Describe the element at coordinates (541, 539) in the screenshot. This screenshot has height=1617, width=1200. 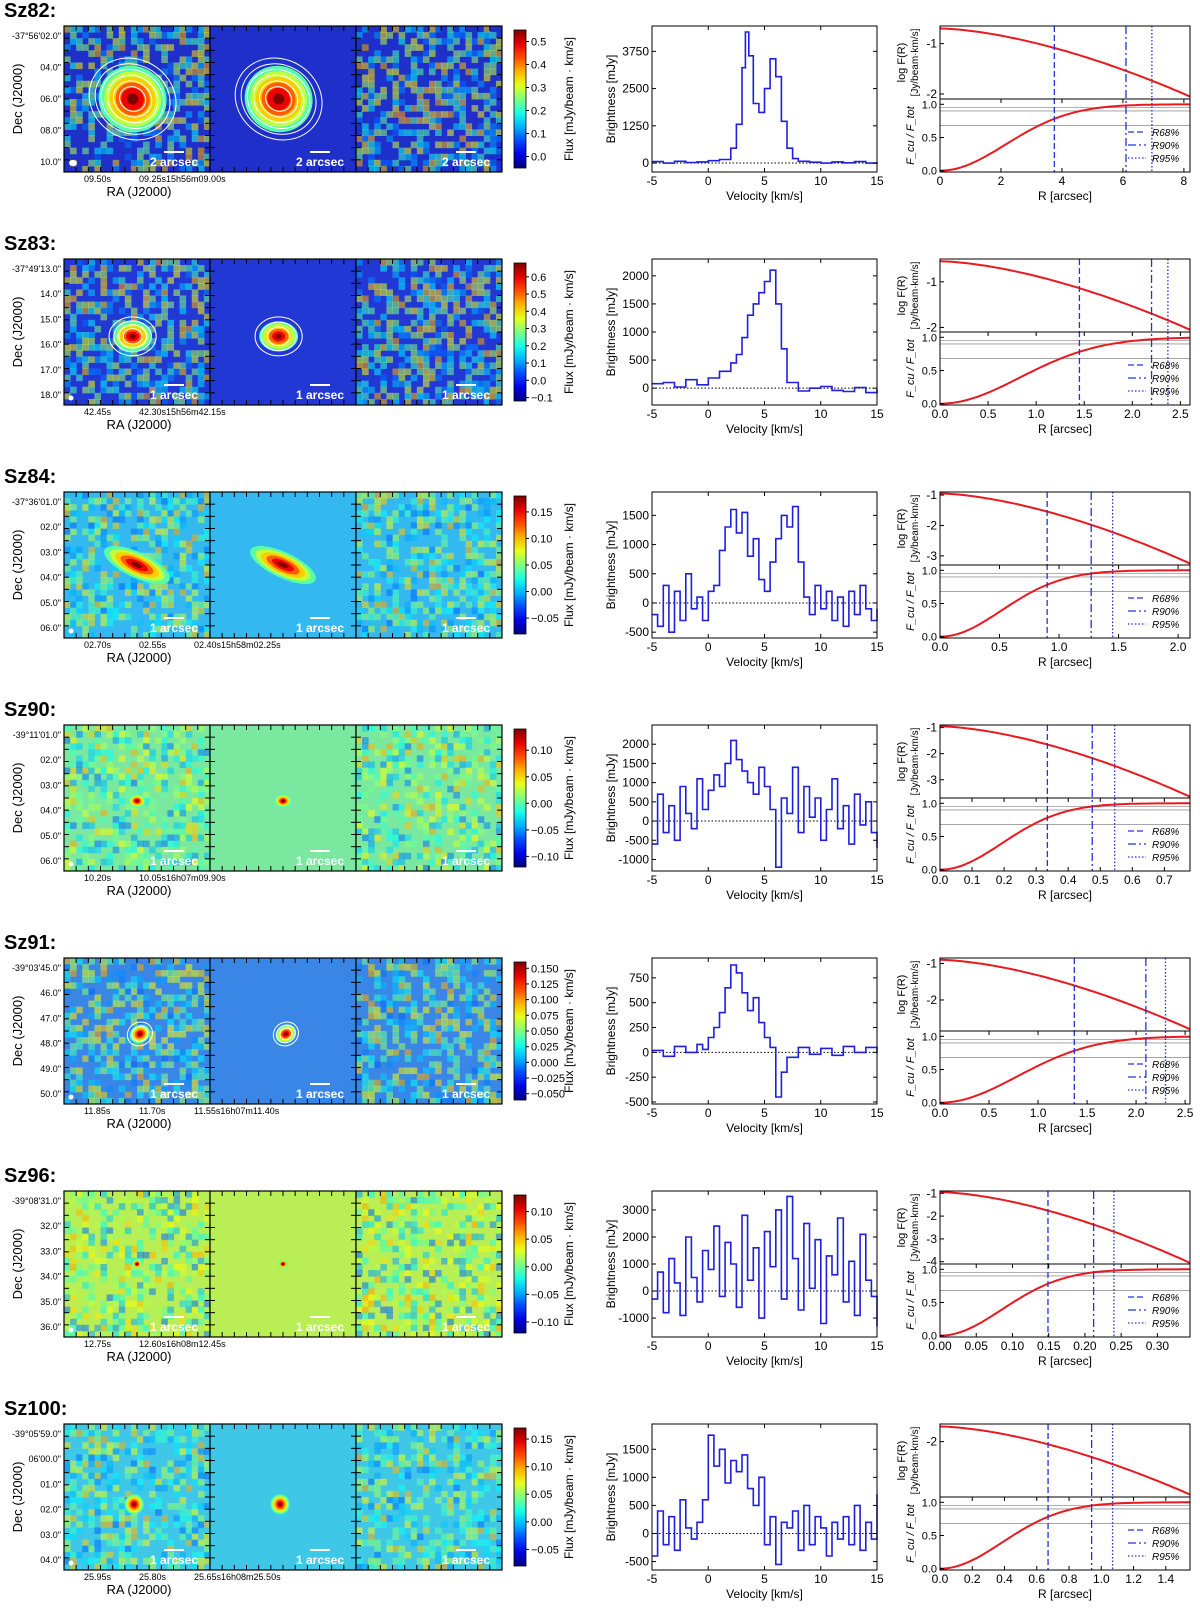
I see `colorbar-tick-label: 0.10` at that location.